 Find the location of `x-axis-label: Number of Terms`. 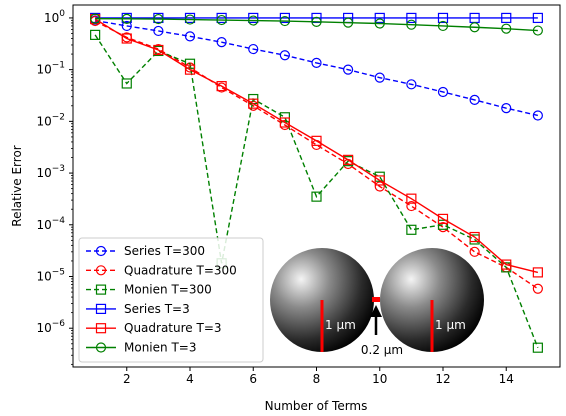

x-axis-label: Number of Terms is located at coordinates (316, 406).